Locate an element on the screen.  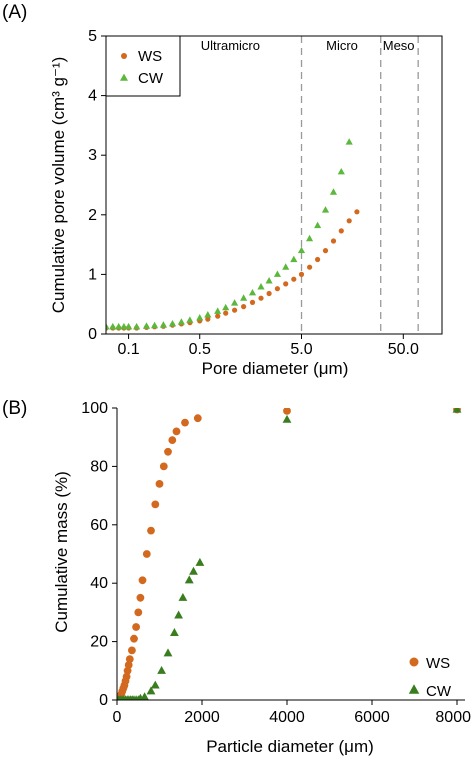
y-tick-label-a-2: 2 is located at coordinates (92, 215).